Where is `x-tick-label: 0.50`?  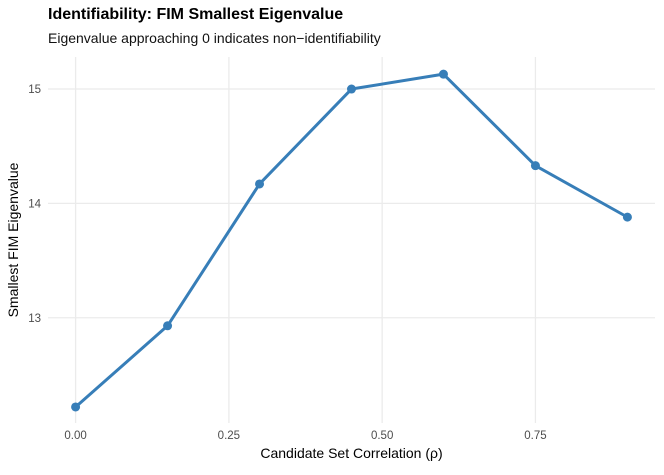 x-tick-label: 0.50 is located at coordinates (382, 436).